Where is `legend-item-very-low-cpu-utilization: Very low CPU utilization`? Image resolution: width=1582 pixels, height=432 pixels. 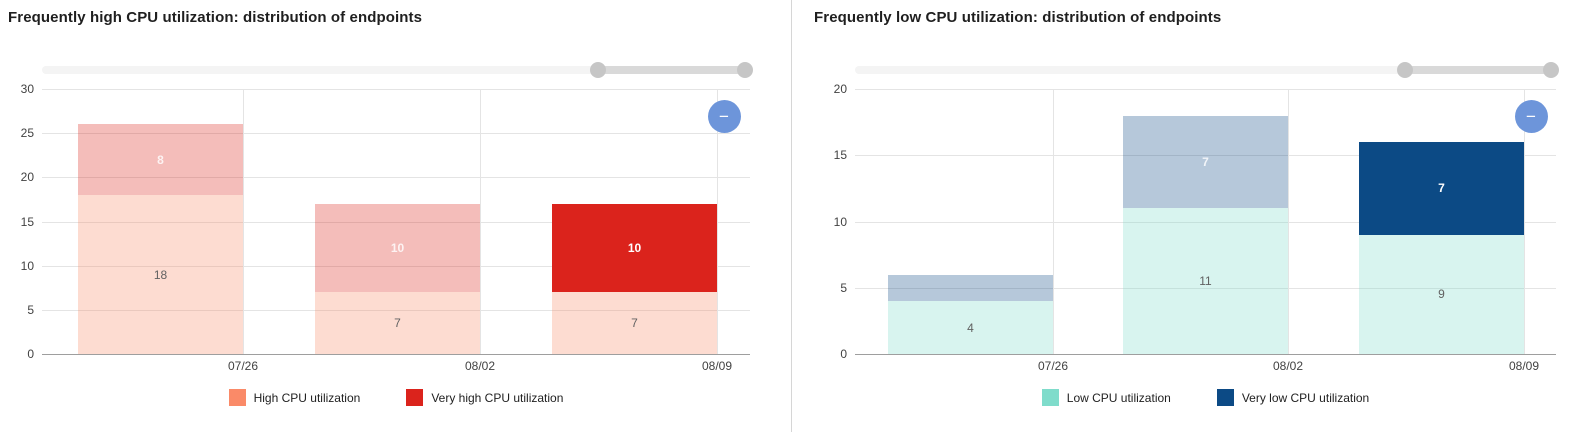
legend-item-very-low-cpu-utilization: Very low CPU utilization is located at coordinates (1293, 397).